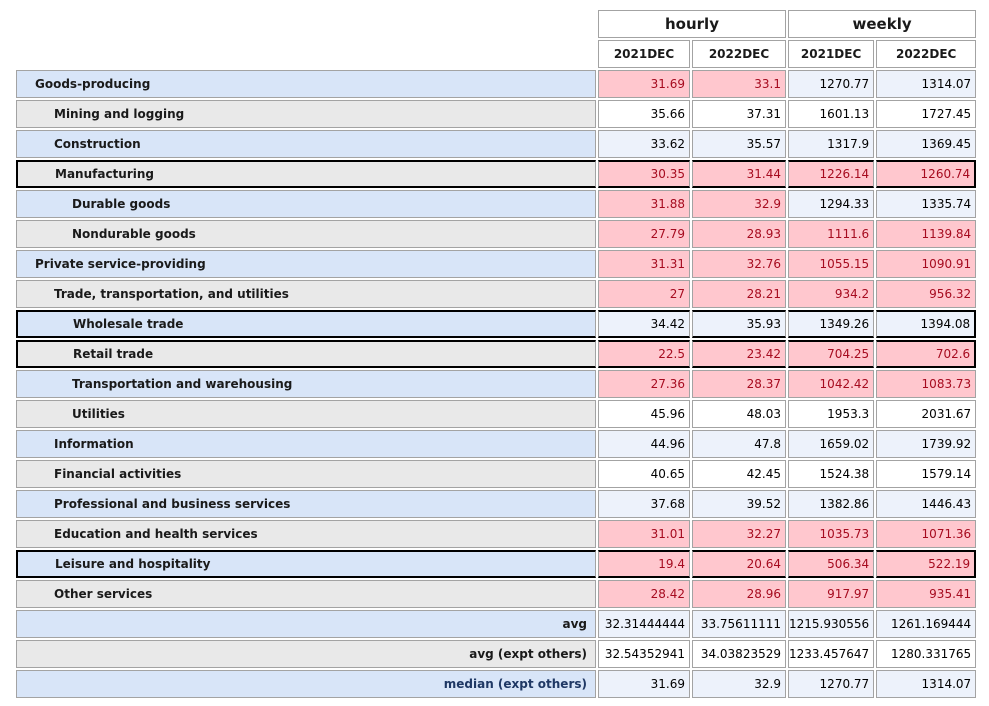 The width and height of the screenshot is (989, 706). What do you see at coordinates (644, 474) in the screenshot?
I see `value-cell: 40.65` at bounding box center [644, 474].